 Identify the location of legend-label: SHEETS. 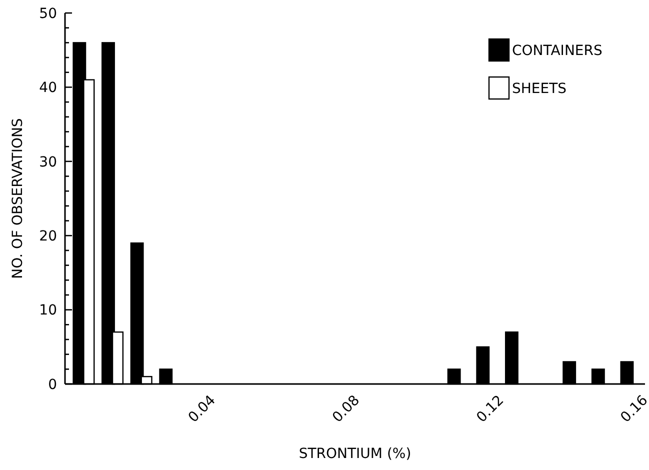
(539, 88).